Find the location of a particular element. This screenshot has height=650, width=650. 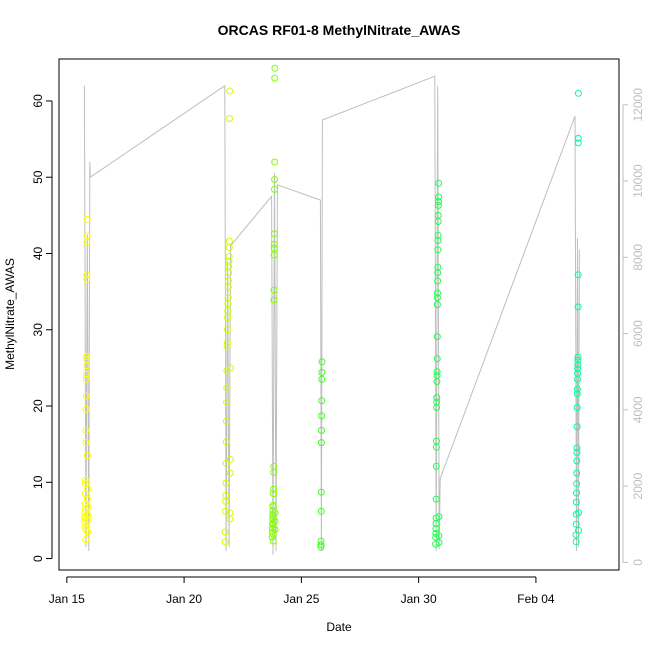

series-rf01 is located at coordinates (86, 379).